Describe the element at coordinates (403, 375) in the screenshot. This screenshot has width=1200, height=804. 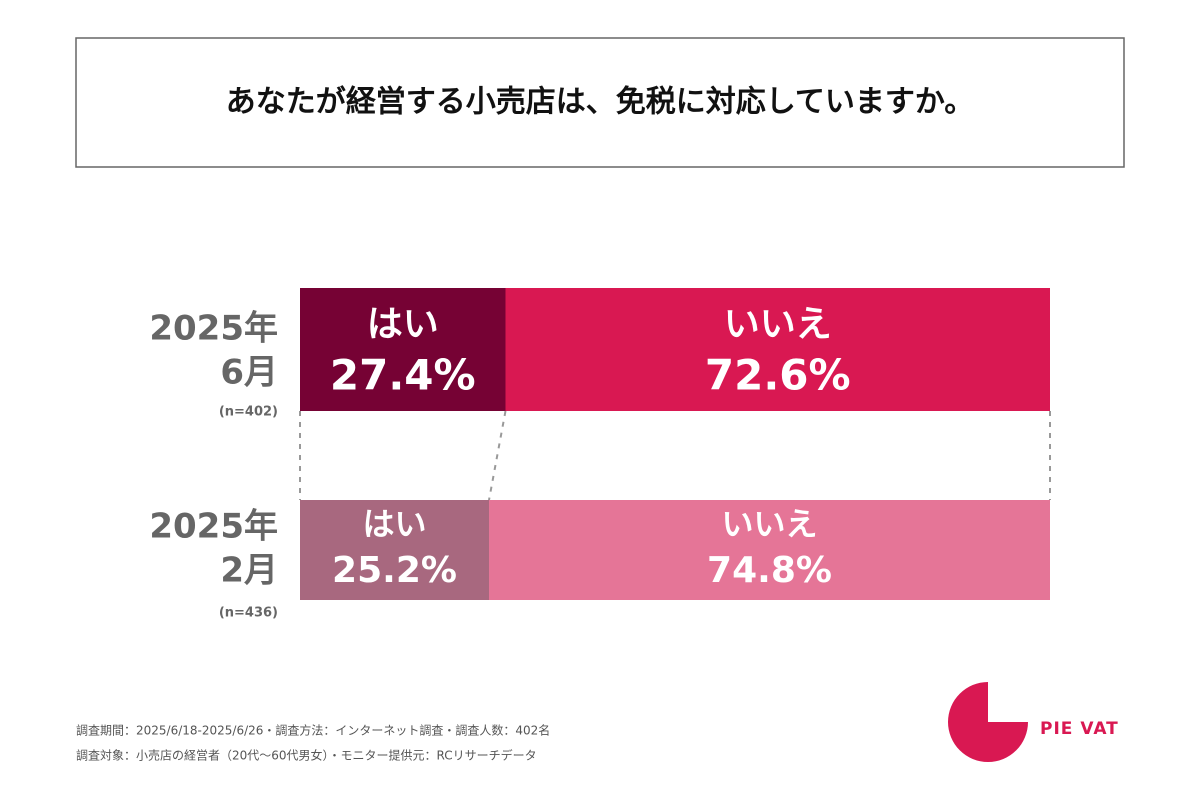
I see `value-label: 27.4%` at that location.